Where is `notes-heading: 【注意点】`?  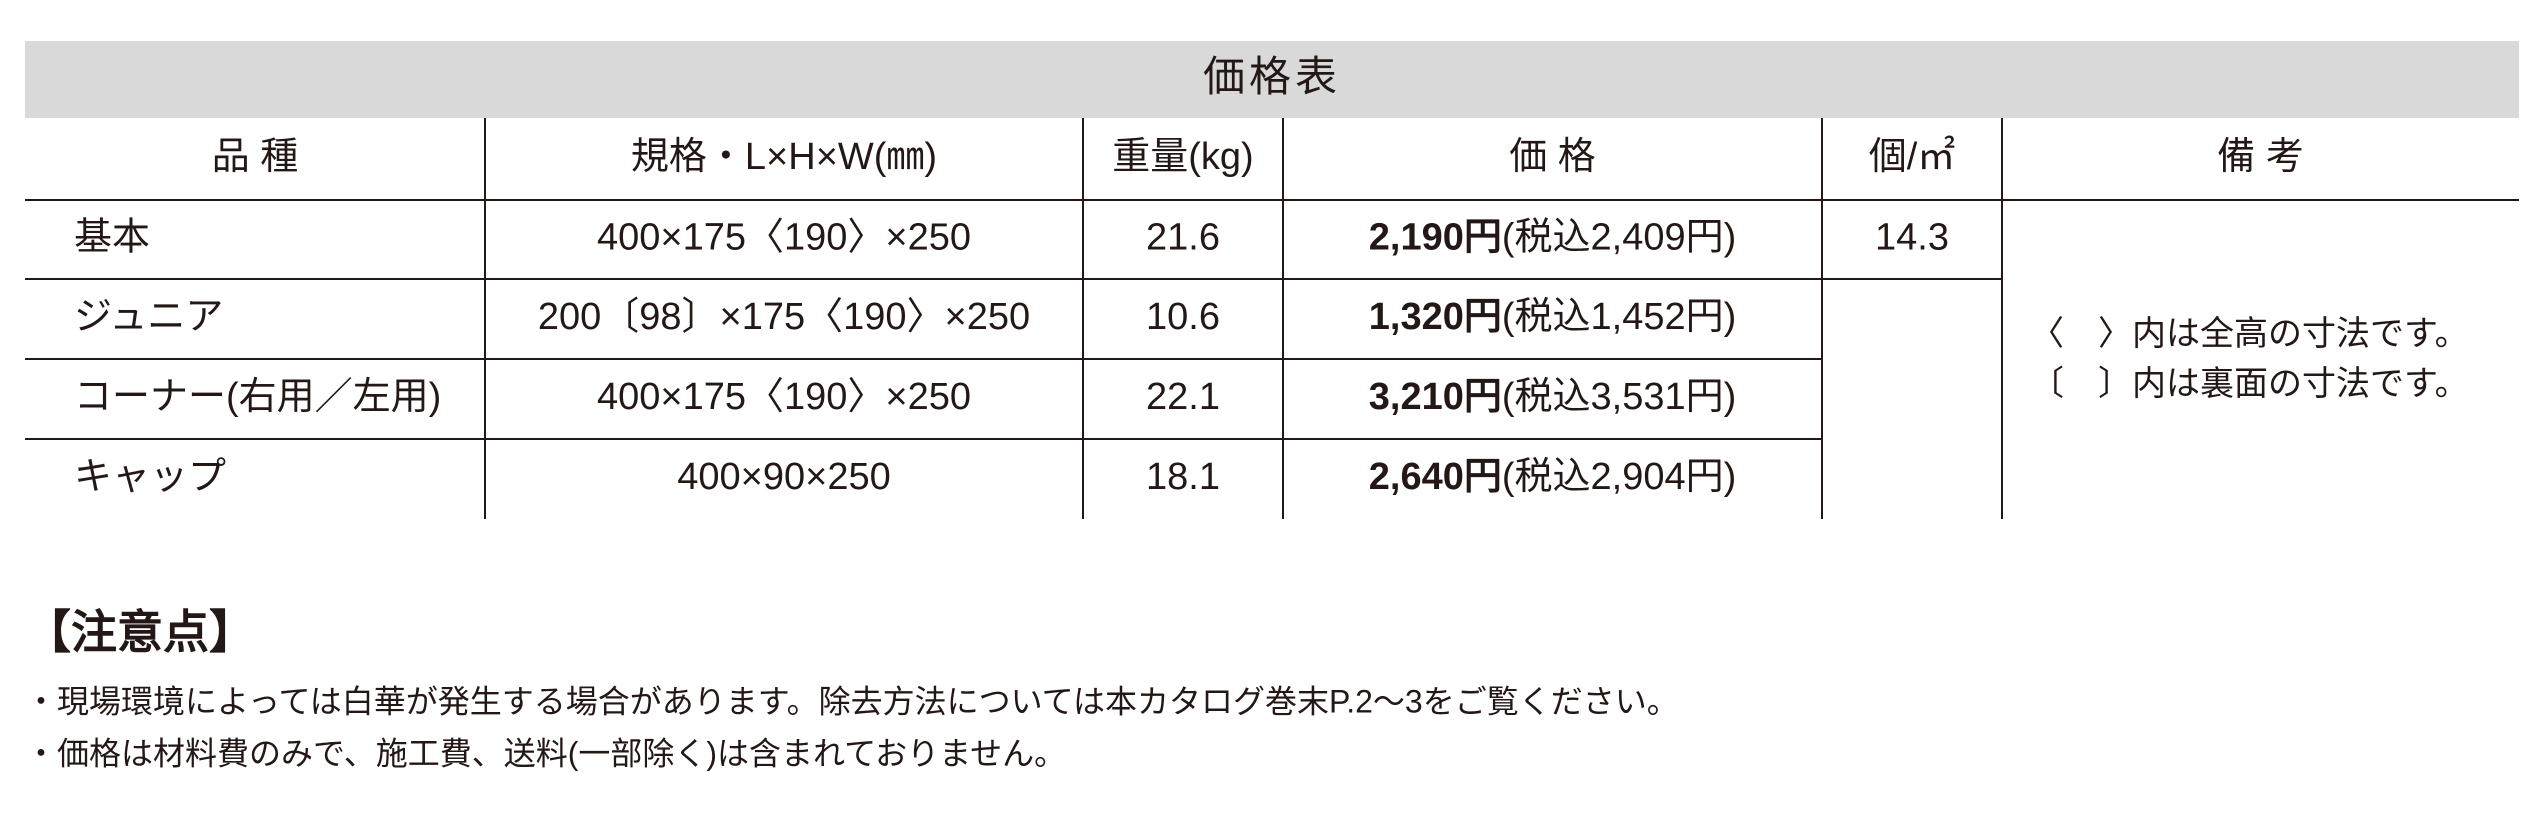 notes-heading: 【注意点】 is located at coordinates (140, 632).